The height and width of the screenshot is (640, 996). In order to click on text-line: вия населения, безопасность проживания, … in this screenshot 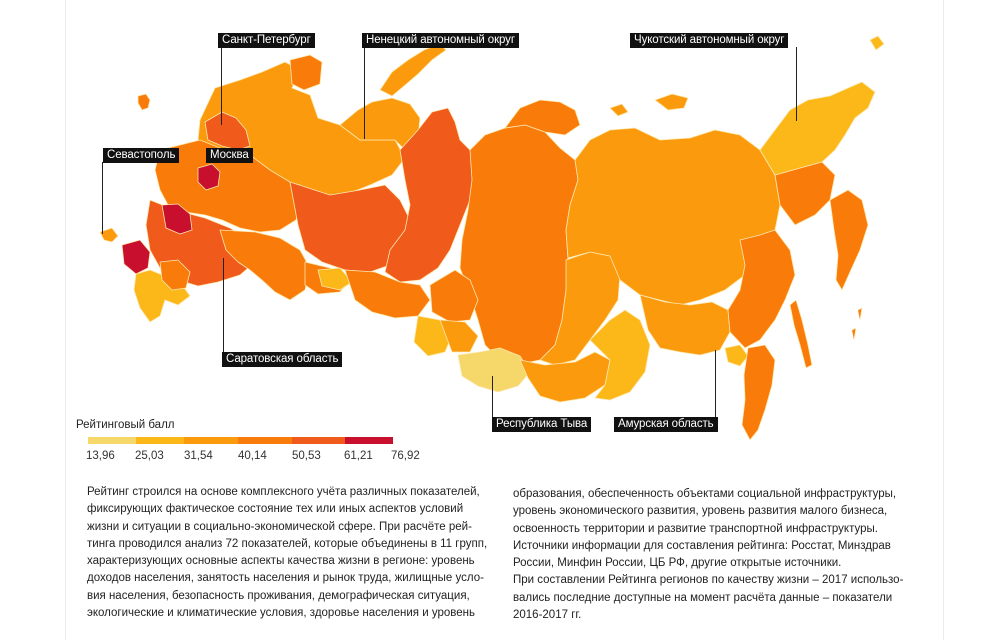, I will do `click(278, 595)`.